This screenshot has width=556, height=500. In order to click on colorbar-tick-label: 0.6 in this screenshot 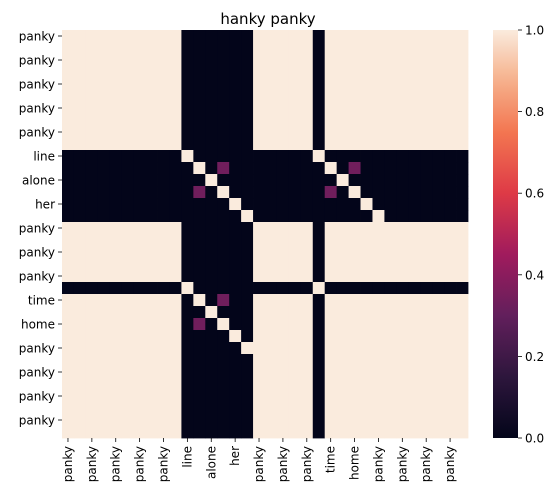, I will do `click(534, 194)`.